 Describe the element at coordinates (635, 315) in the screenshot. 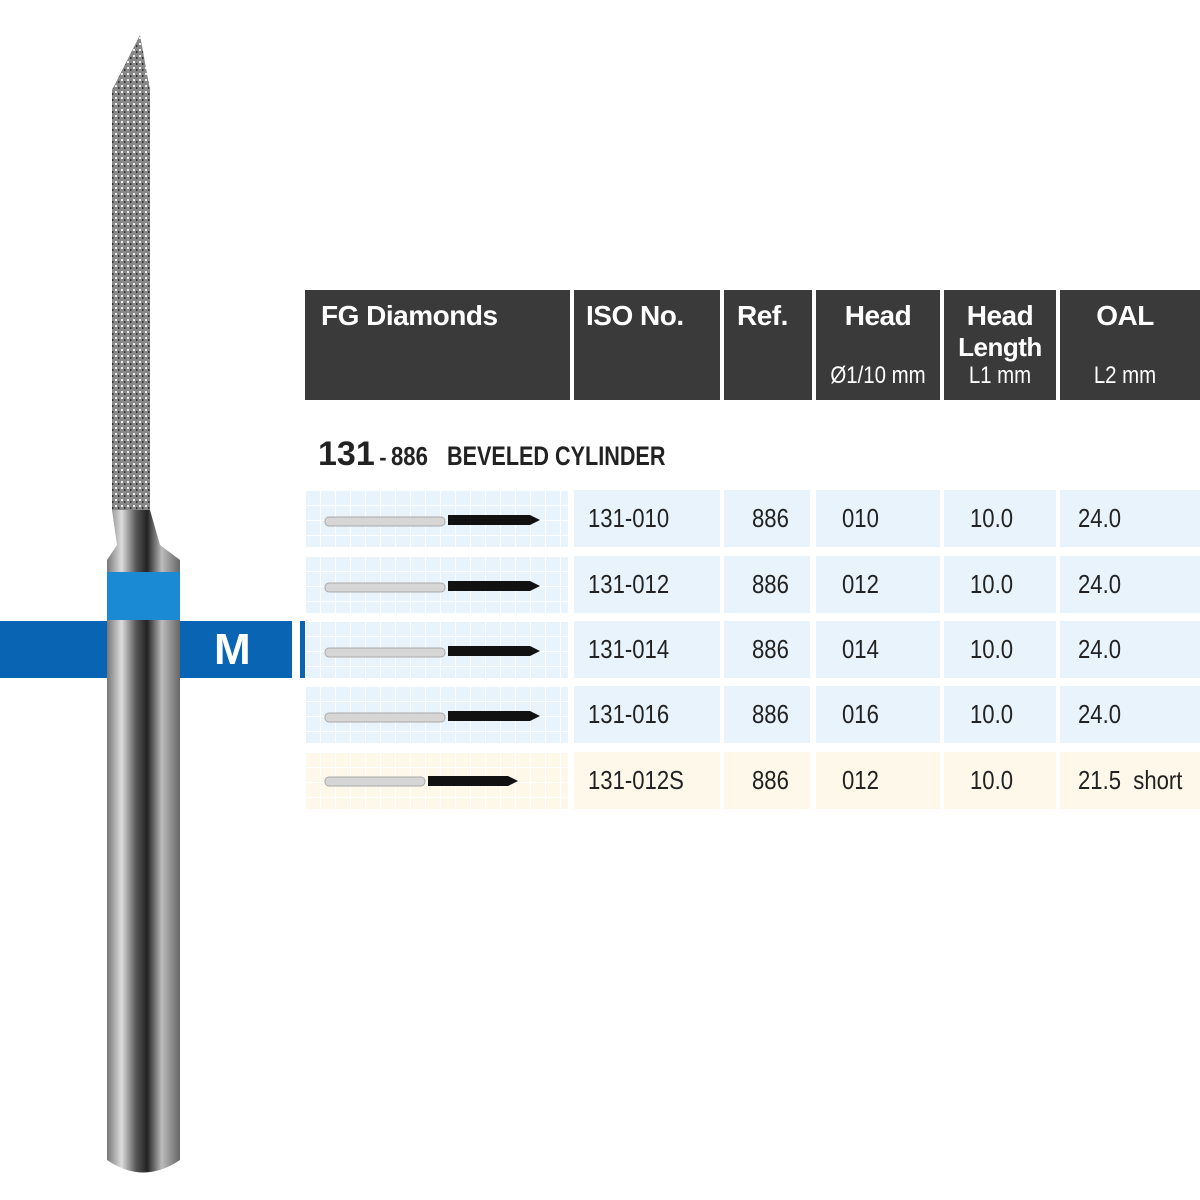

I see `header-label: ISO No.` at that location.